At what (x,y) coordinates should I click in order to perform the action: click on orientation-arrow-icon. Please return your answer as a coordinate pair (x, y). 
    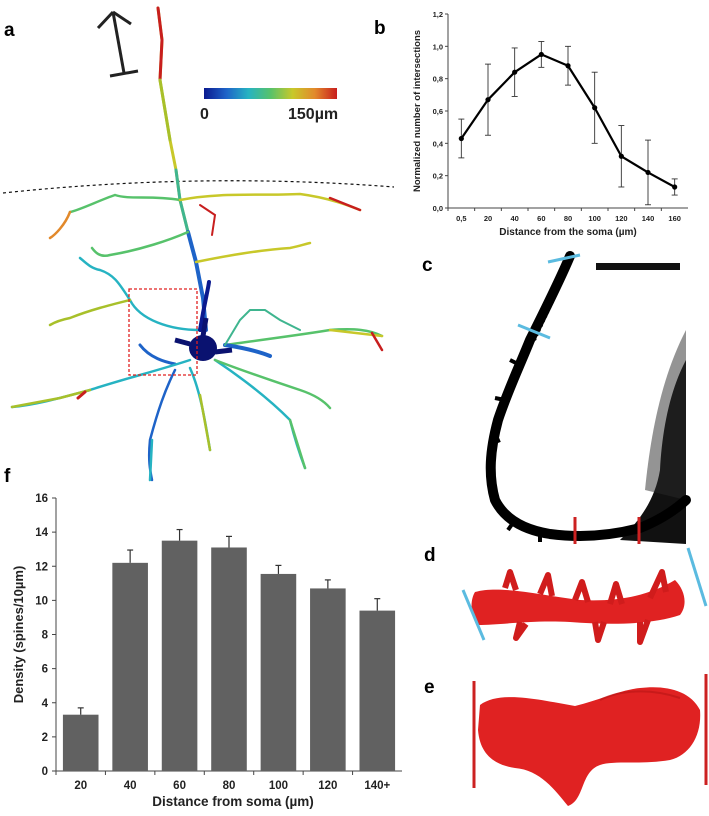
    Looking at the image, I should click on (117, 44).